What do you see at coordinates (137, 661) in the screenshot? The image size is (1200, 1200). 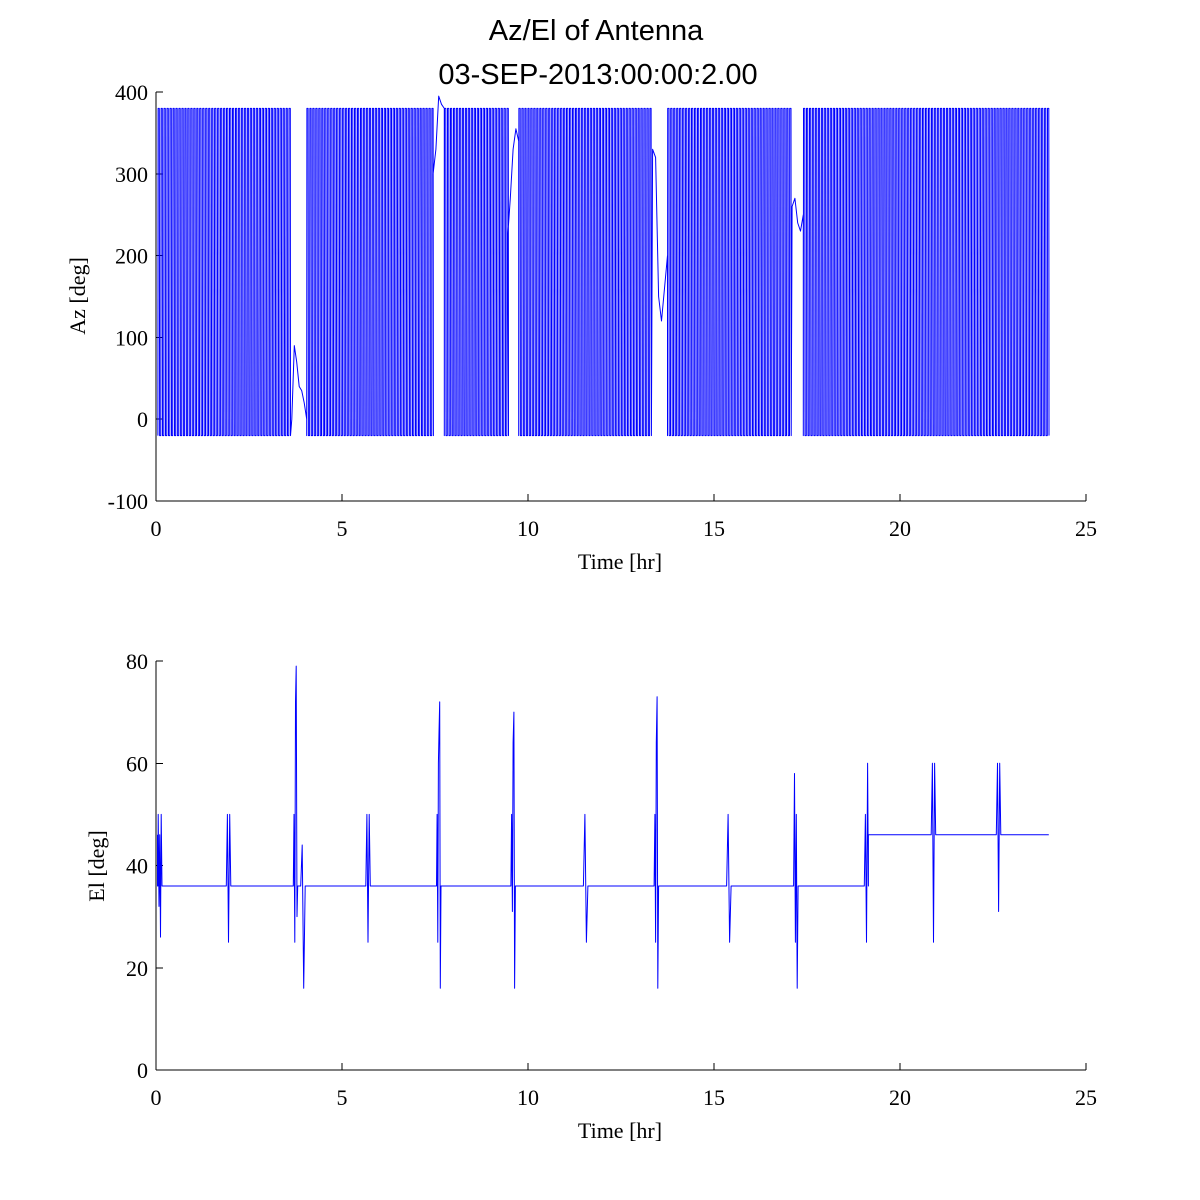 I see `el-y-tick-label: 80` at bounding box center [137, 661].